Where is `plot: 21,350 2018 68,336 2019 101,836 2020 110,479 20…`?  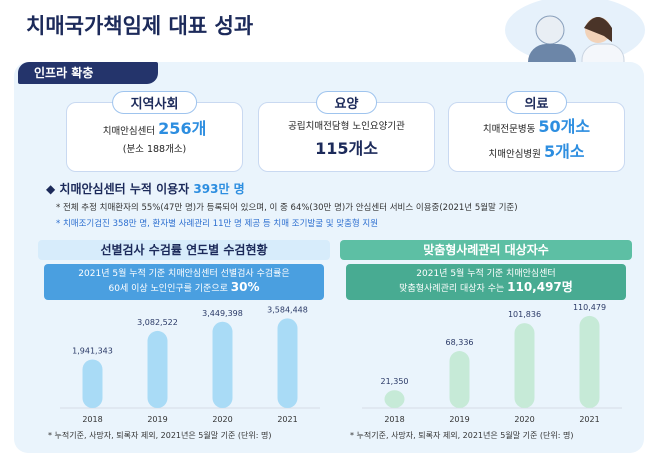 plot: 21,350 2018 68,336 2019 101,836 2020 110,479 20… is located at coordinates (492, 363).